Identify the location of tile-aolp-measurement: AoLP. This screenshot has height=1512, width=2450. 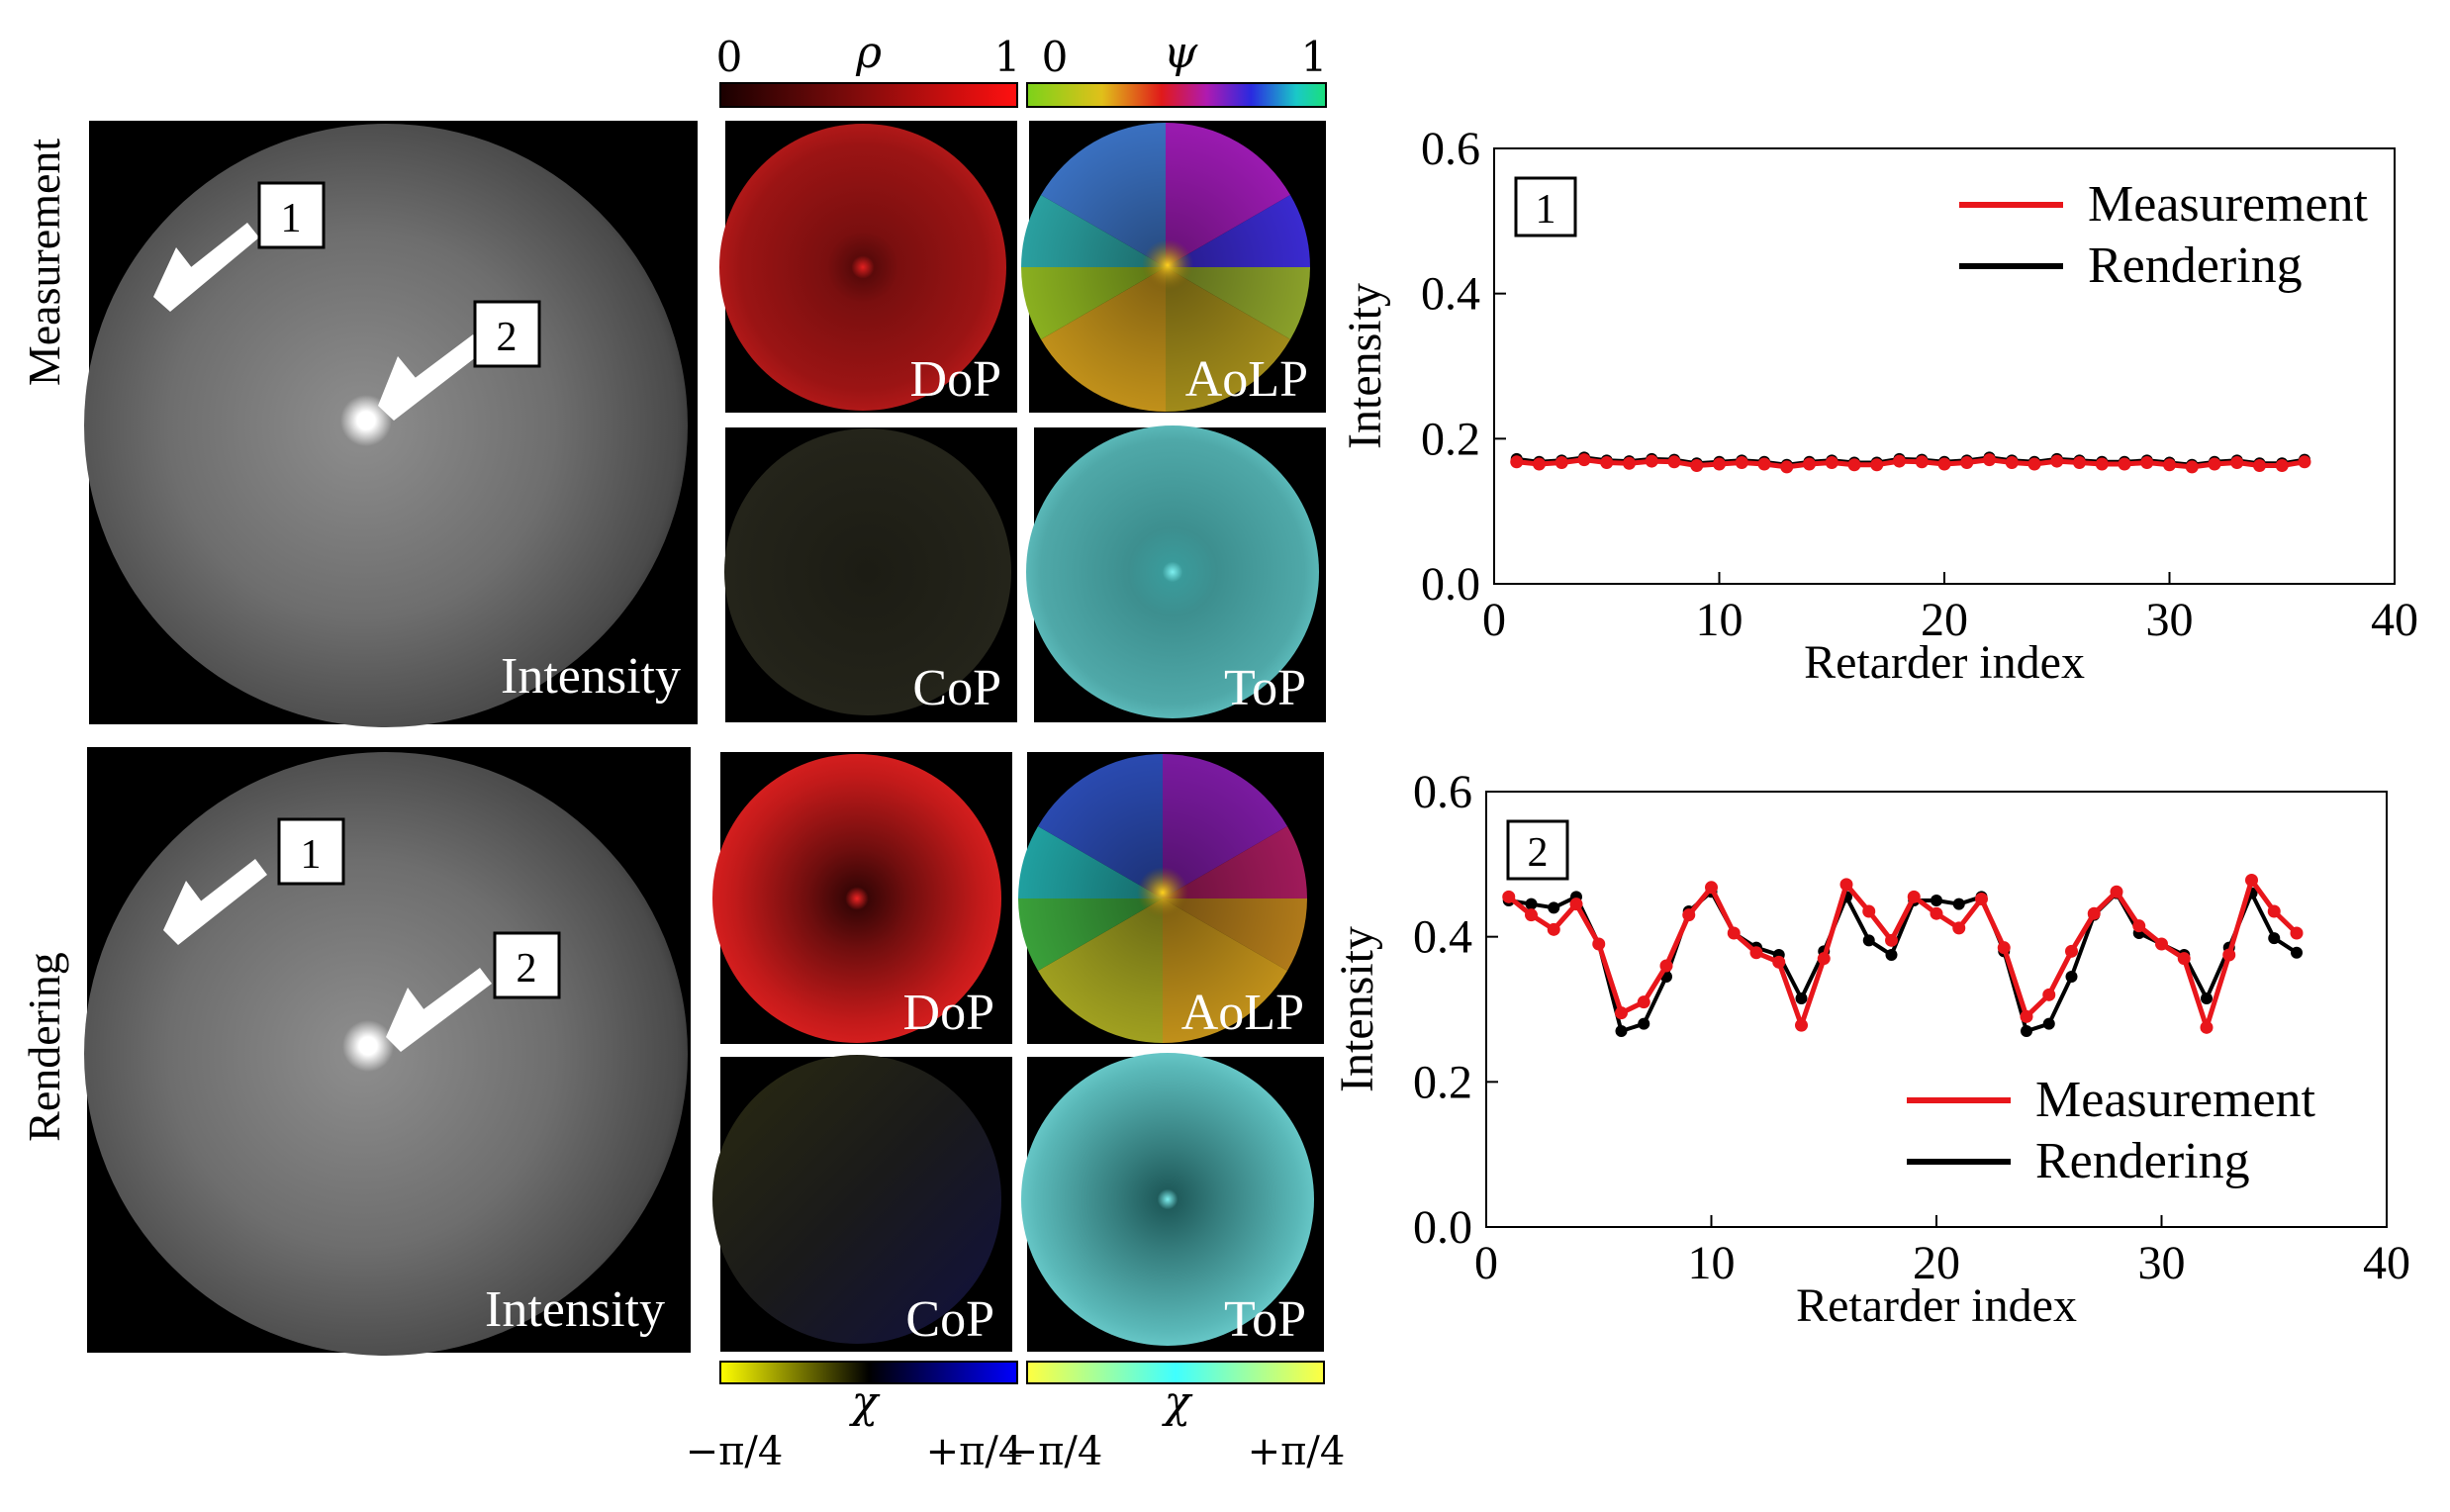
(1173, 267).